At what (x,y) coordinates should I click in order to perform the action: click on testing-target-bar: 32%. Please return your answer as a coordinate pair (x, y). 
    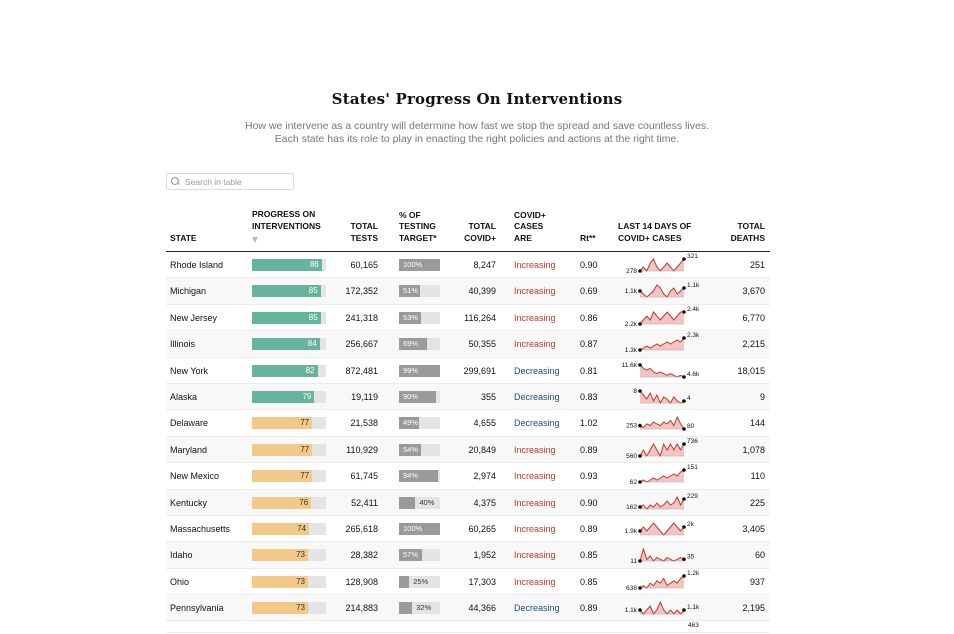
    Looking at the image, I should click on (419, 608).